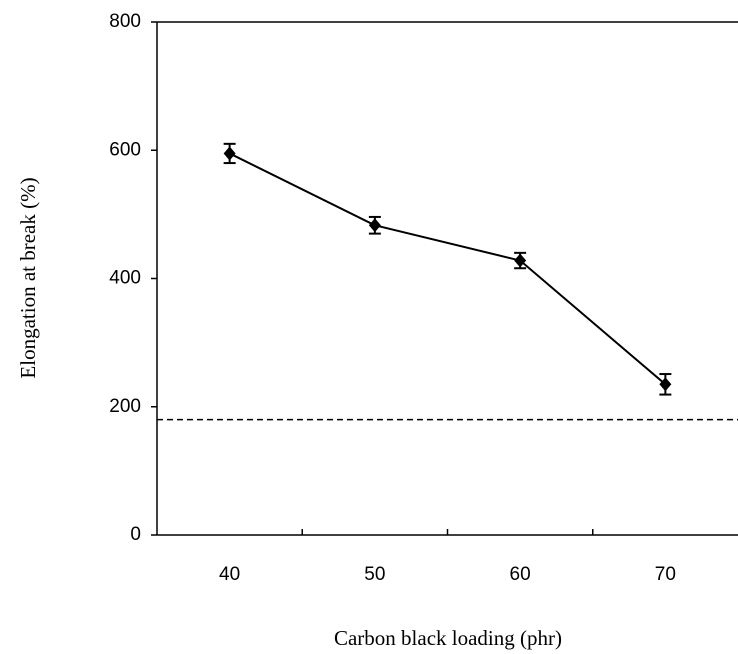 Image resolution: width=738 pixels, height=654 pixels. I want to click on x-tick-label: 50, so click(374, 574).